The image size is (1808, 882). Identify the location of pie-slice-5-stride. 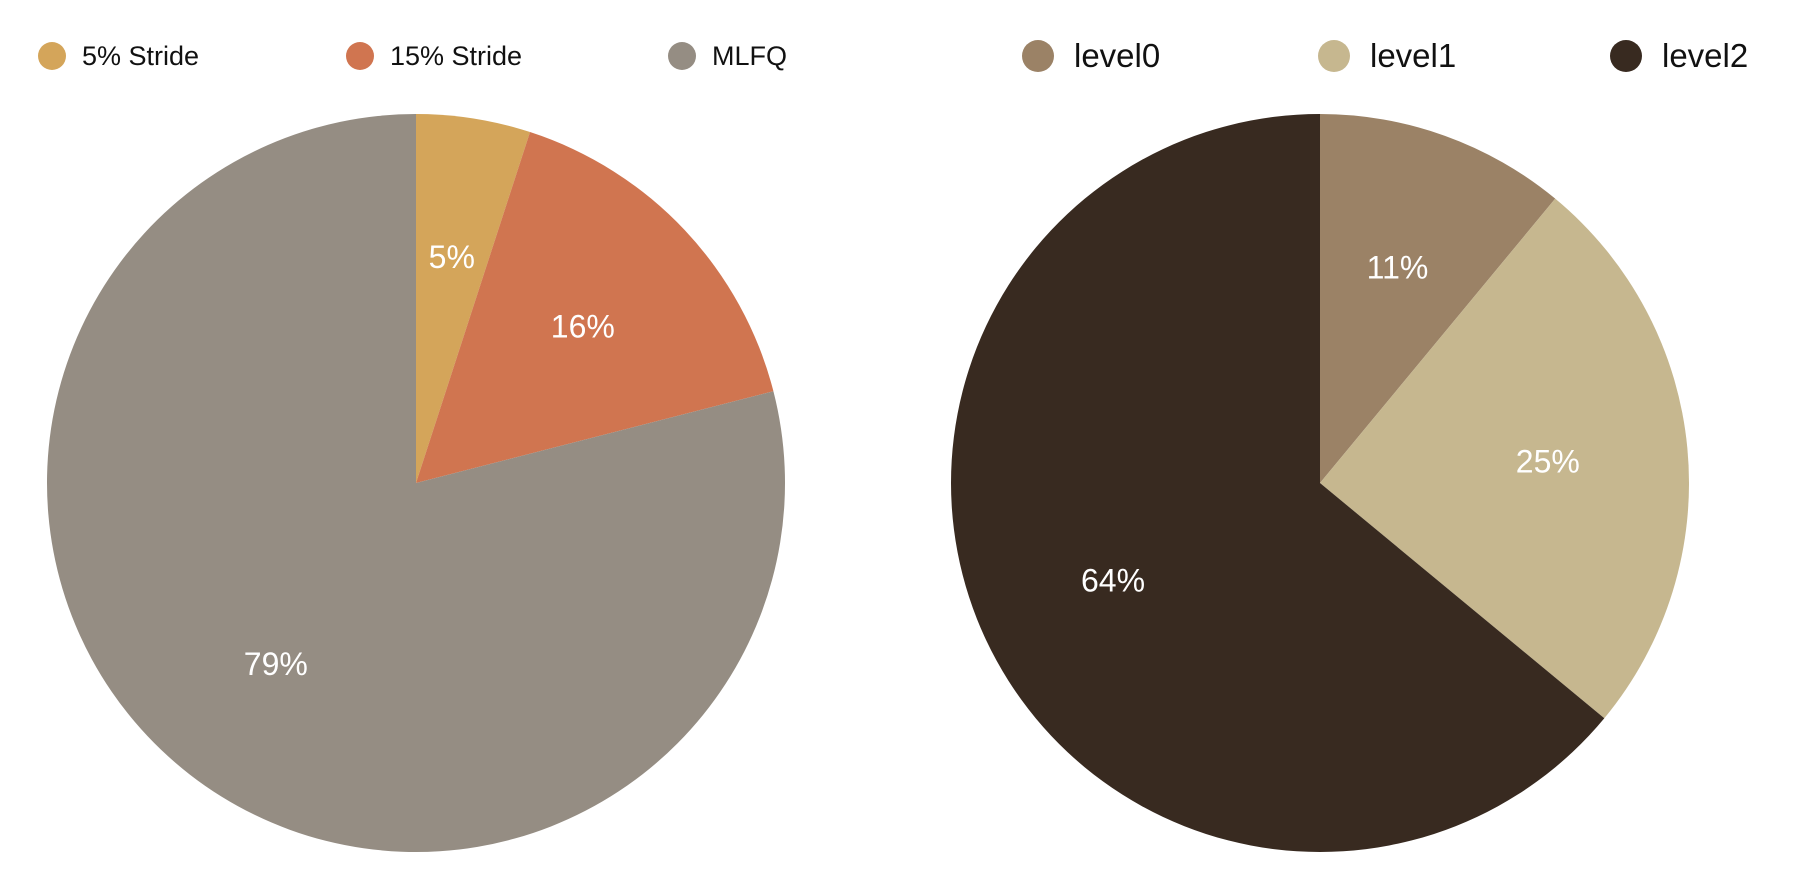
(473, 298).